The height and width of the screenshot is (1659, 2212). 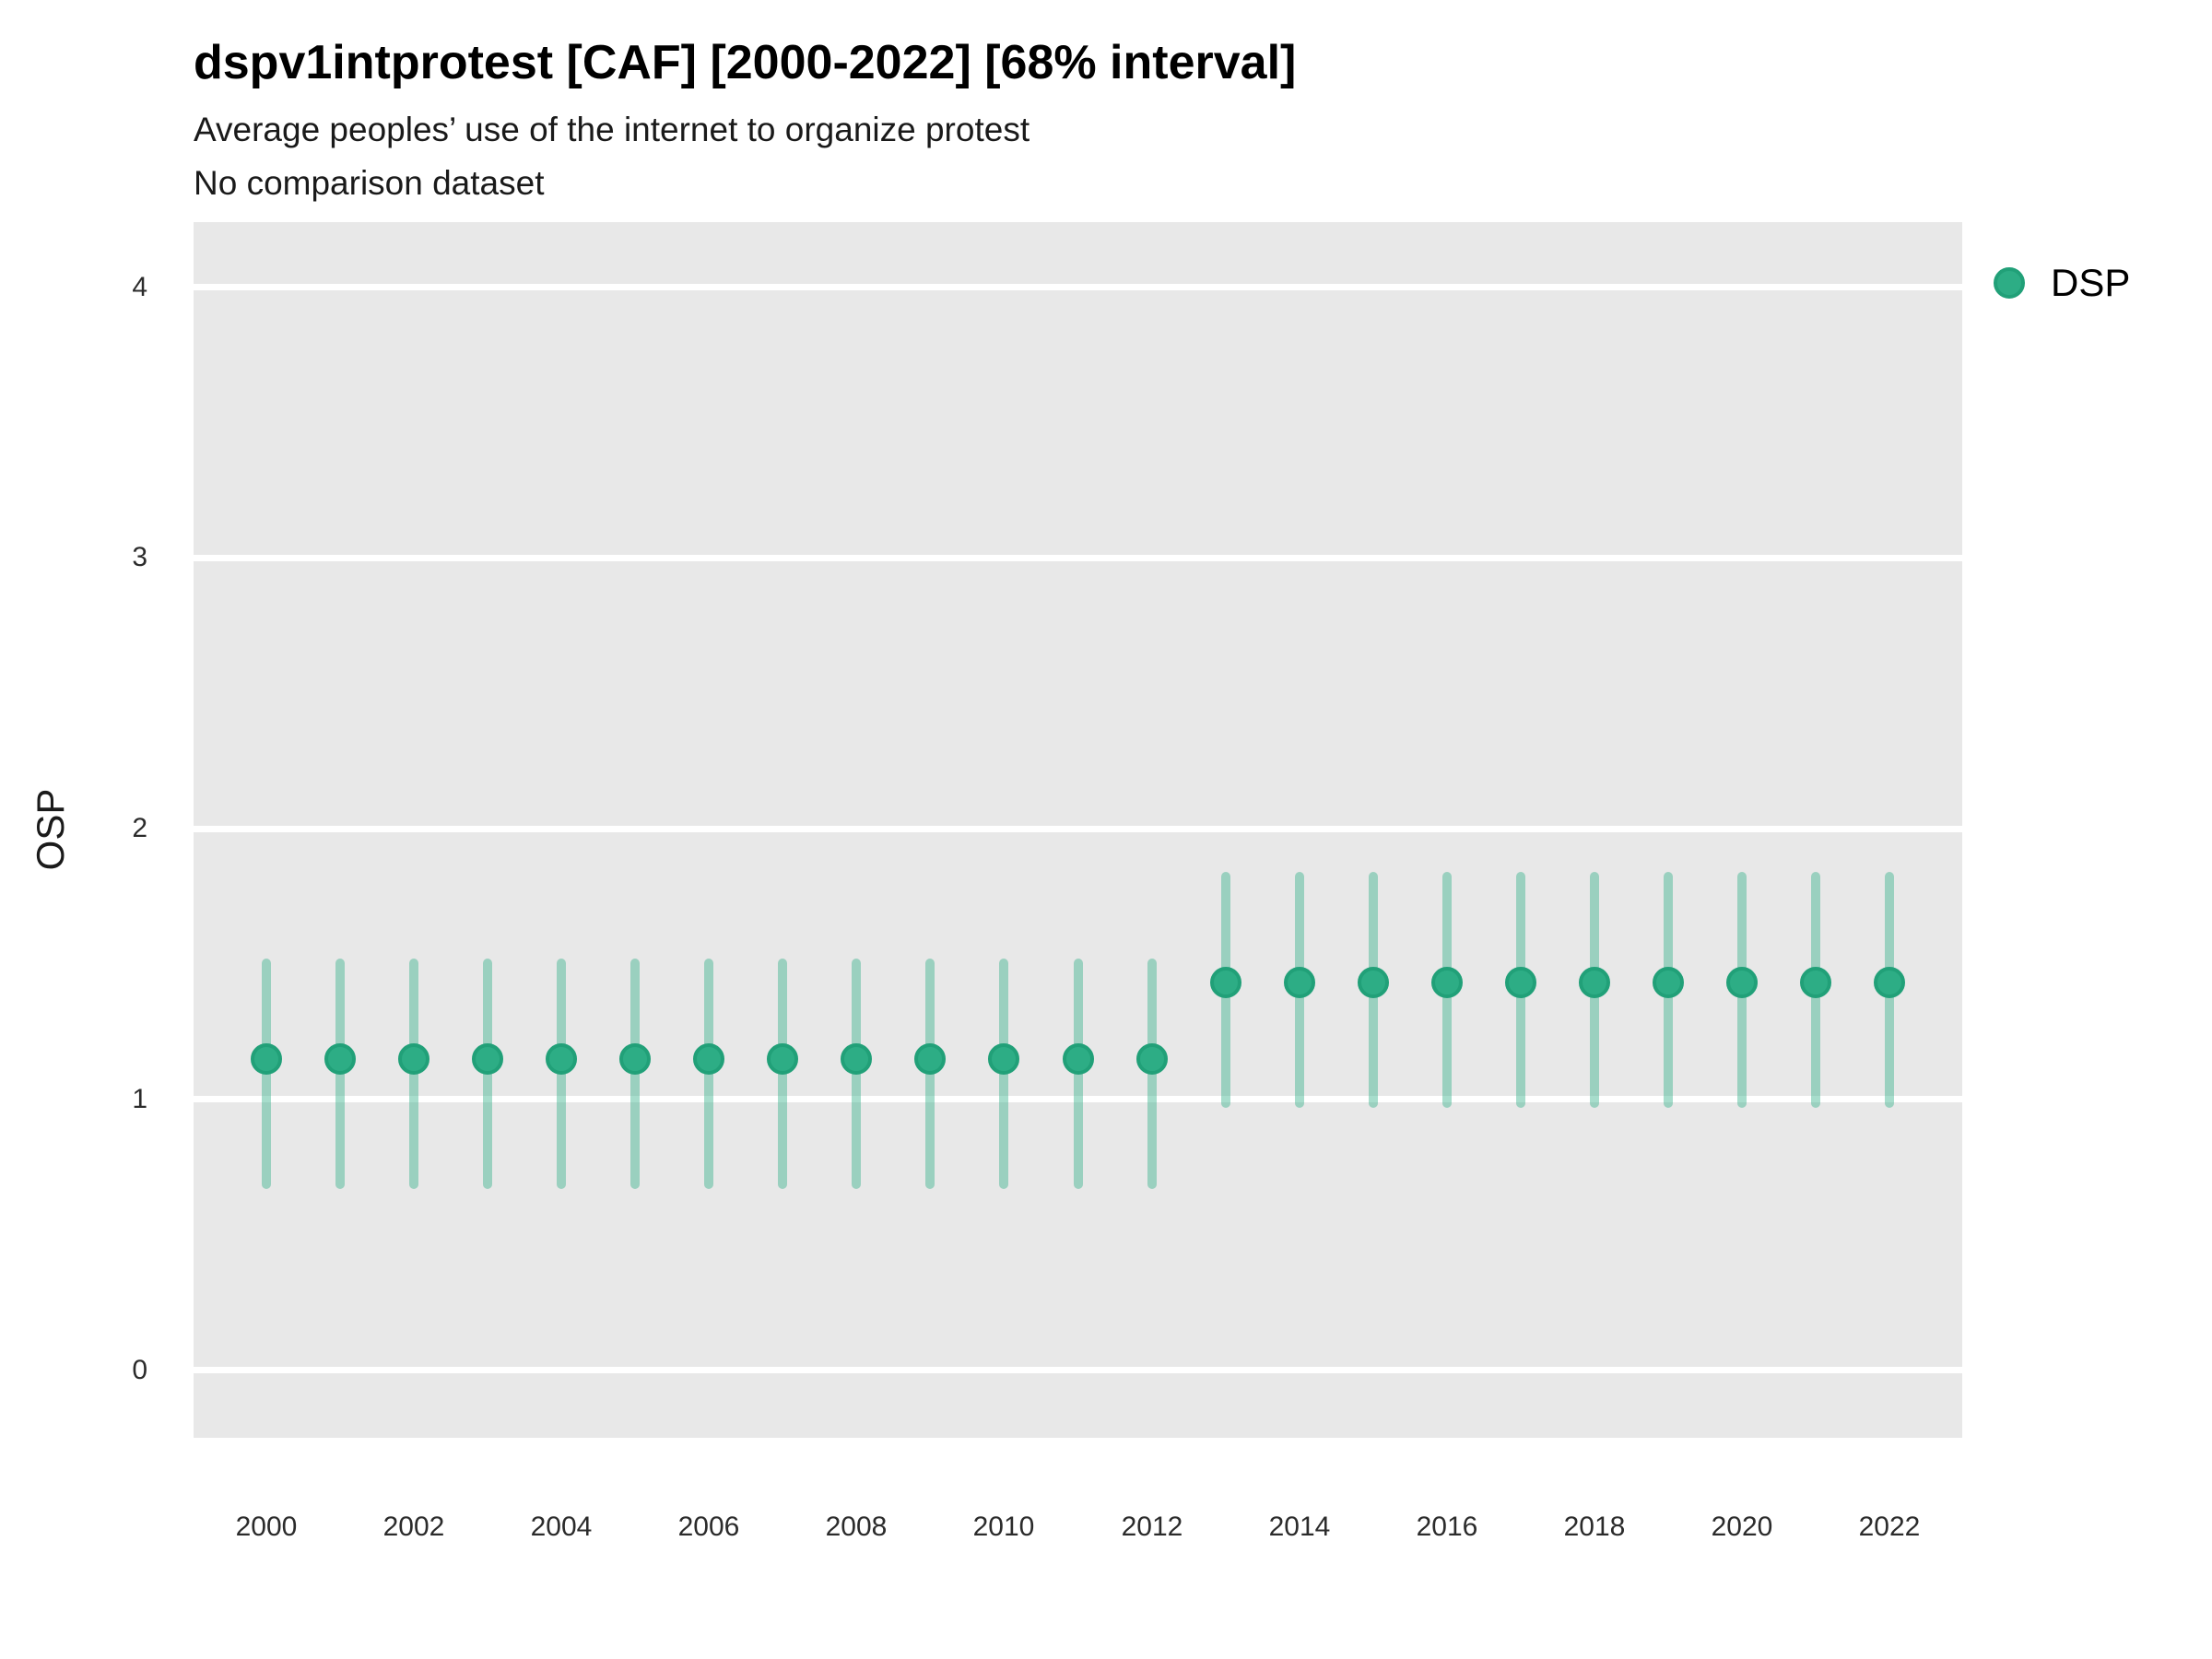 What do you see at coordinates (413, 1527) in the screenshot?
I see `x-tick-label: 2002` at bounding box center [413, 1527].